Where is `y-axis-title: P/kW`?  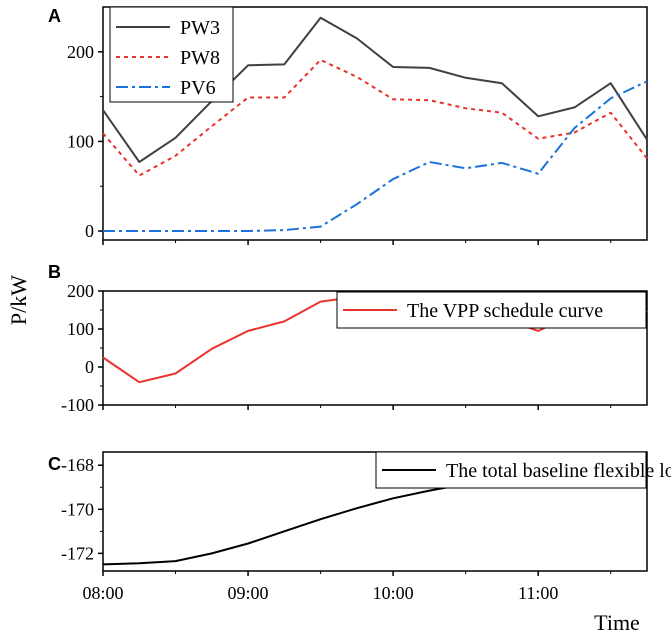 y-axis-title: P/kW is located at coordinates (18, 300).